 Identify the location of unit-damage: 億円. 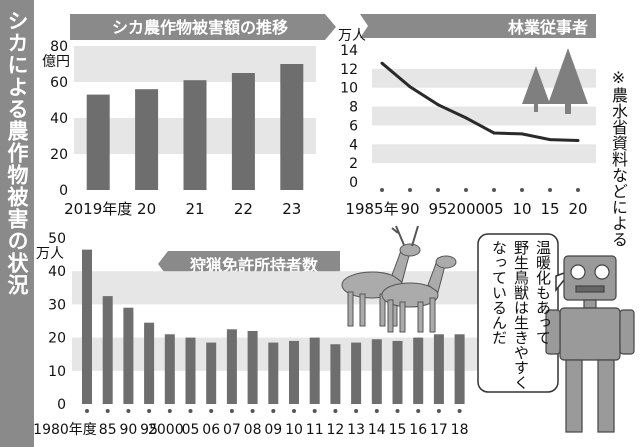
(56, 62).